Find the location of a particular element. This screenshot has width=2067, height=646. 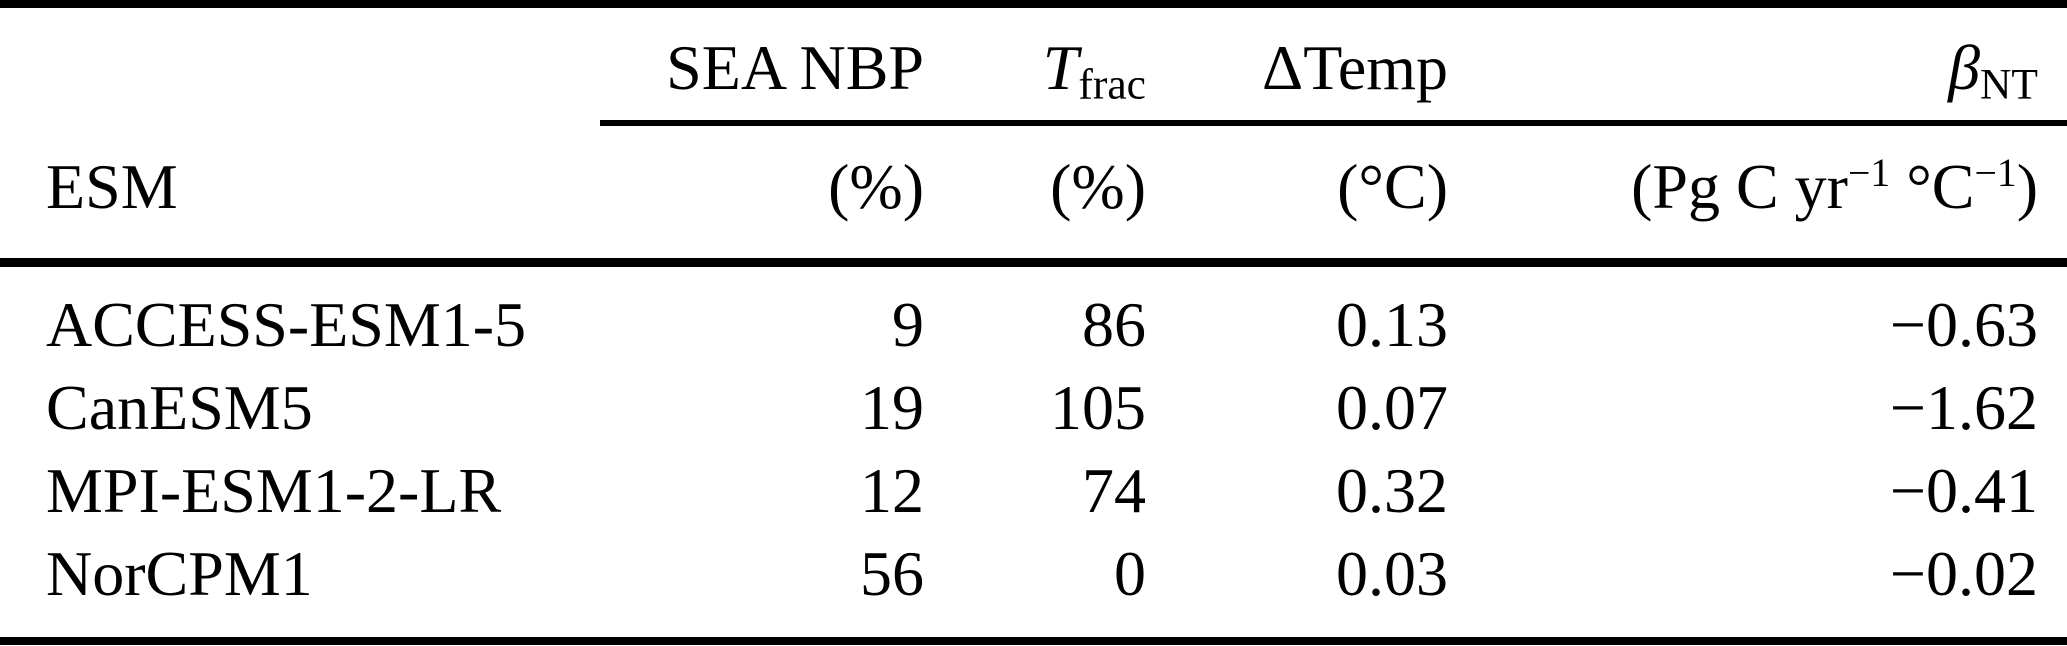

t-frac-symbol: T is located at coordinates (1060, 67).